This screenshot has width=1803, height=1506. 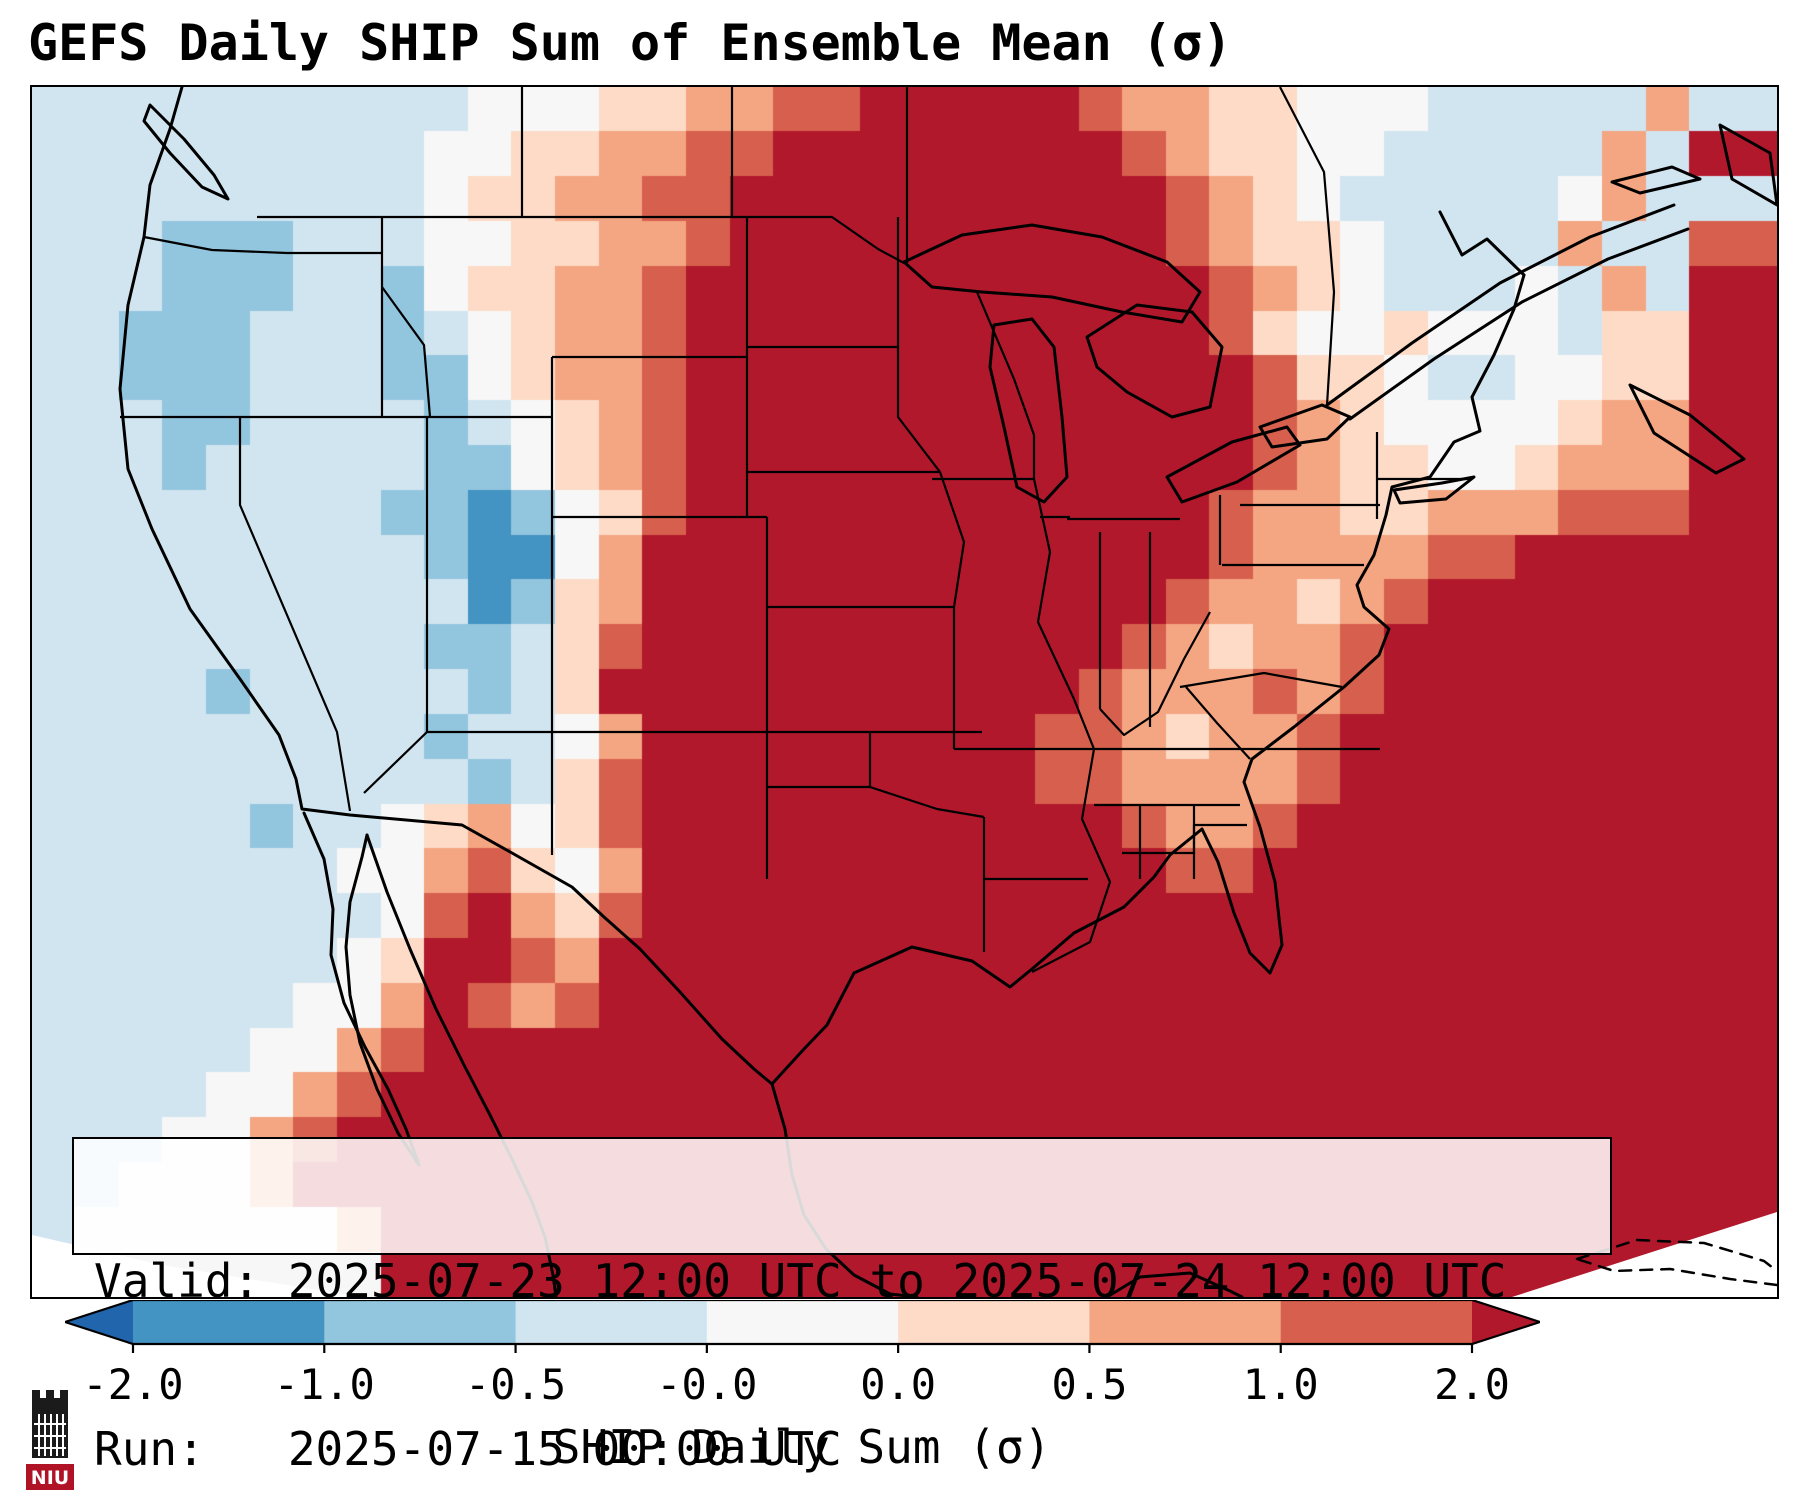 What do you see at coordinates (898, 1384) in the screenshot?
I see `colorbar-tick-label: 0.0` at bounding box center [898, 1384].